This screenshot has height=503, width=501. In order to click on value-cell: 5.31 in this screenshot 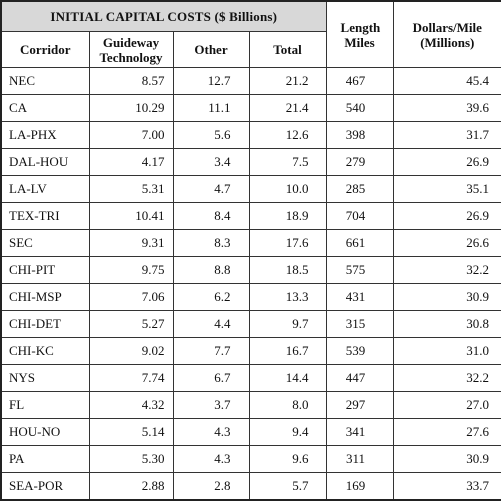, I will do `click(131, 189)`.